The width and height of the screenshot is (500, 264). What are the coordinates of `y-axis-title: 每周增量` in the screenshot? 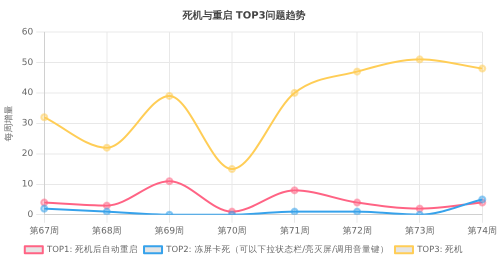 It's located at (9, 123).